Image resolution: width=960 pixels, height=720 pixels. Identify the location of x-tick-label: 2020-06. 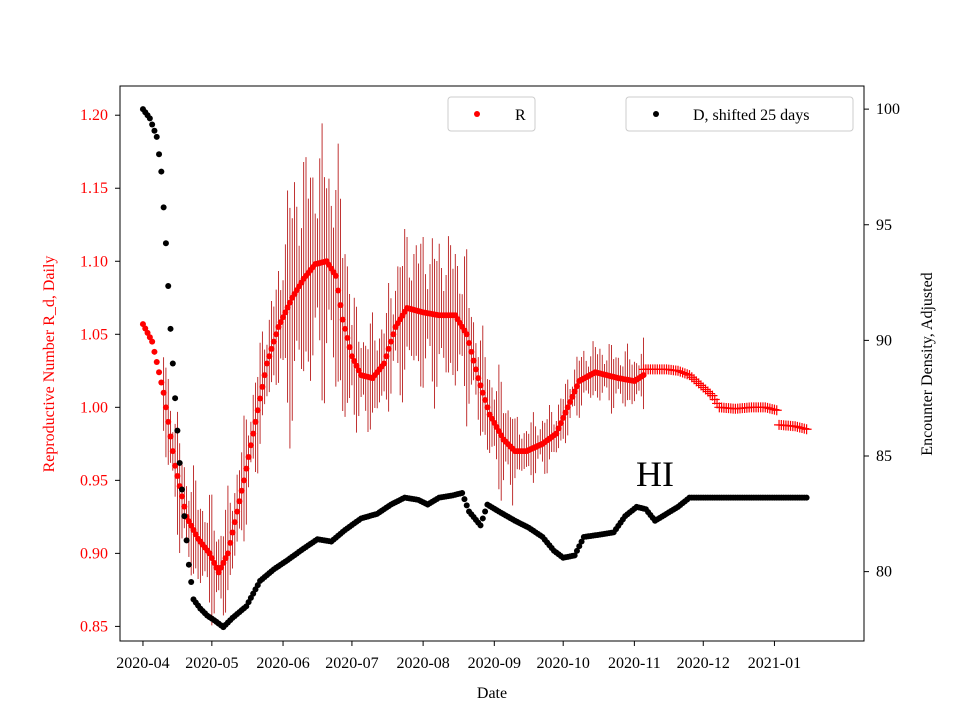
(282, 663).